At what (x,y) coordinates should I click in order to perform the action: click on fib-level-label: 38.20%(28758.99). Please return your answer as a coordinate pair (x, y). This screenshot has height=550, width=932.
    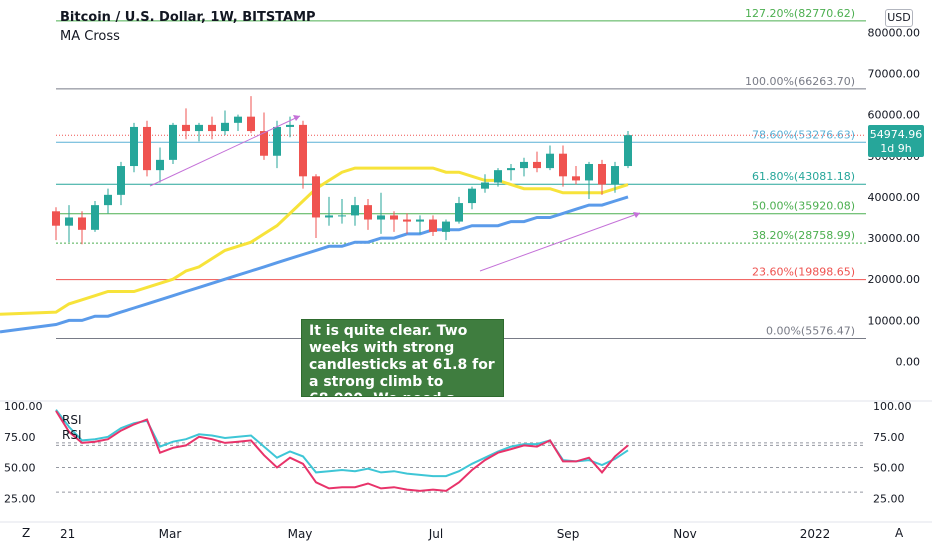
    Looking at the image, I should click on (803, 235).